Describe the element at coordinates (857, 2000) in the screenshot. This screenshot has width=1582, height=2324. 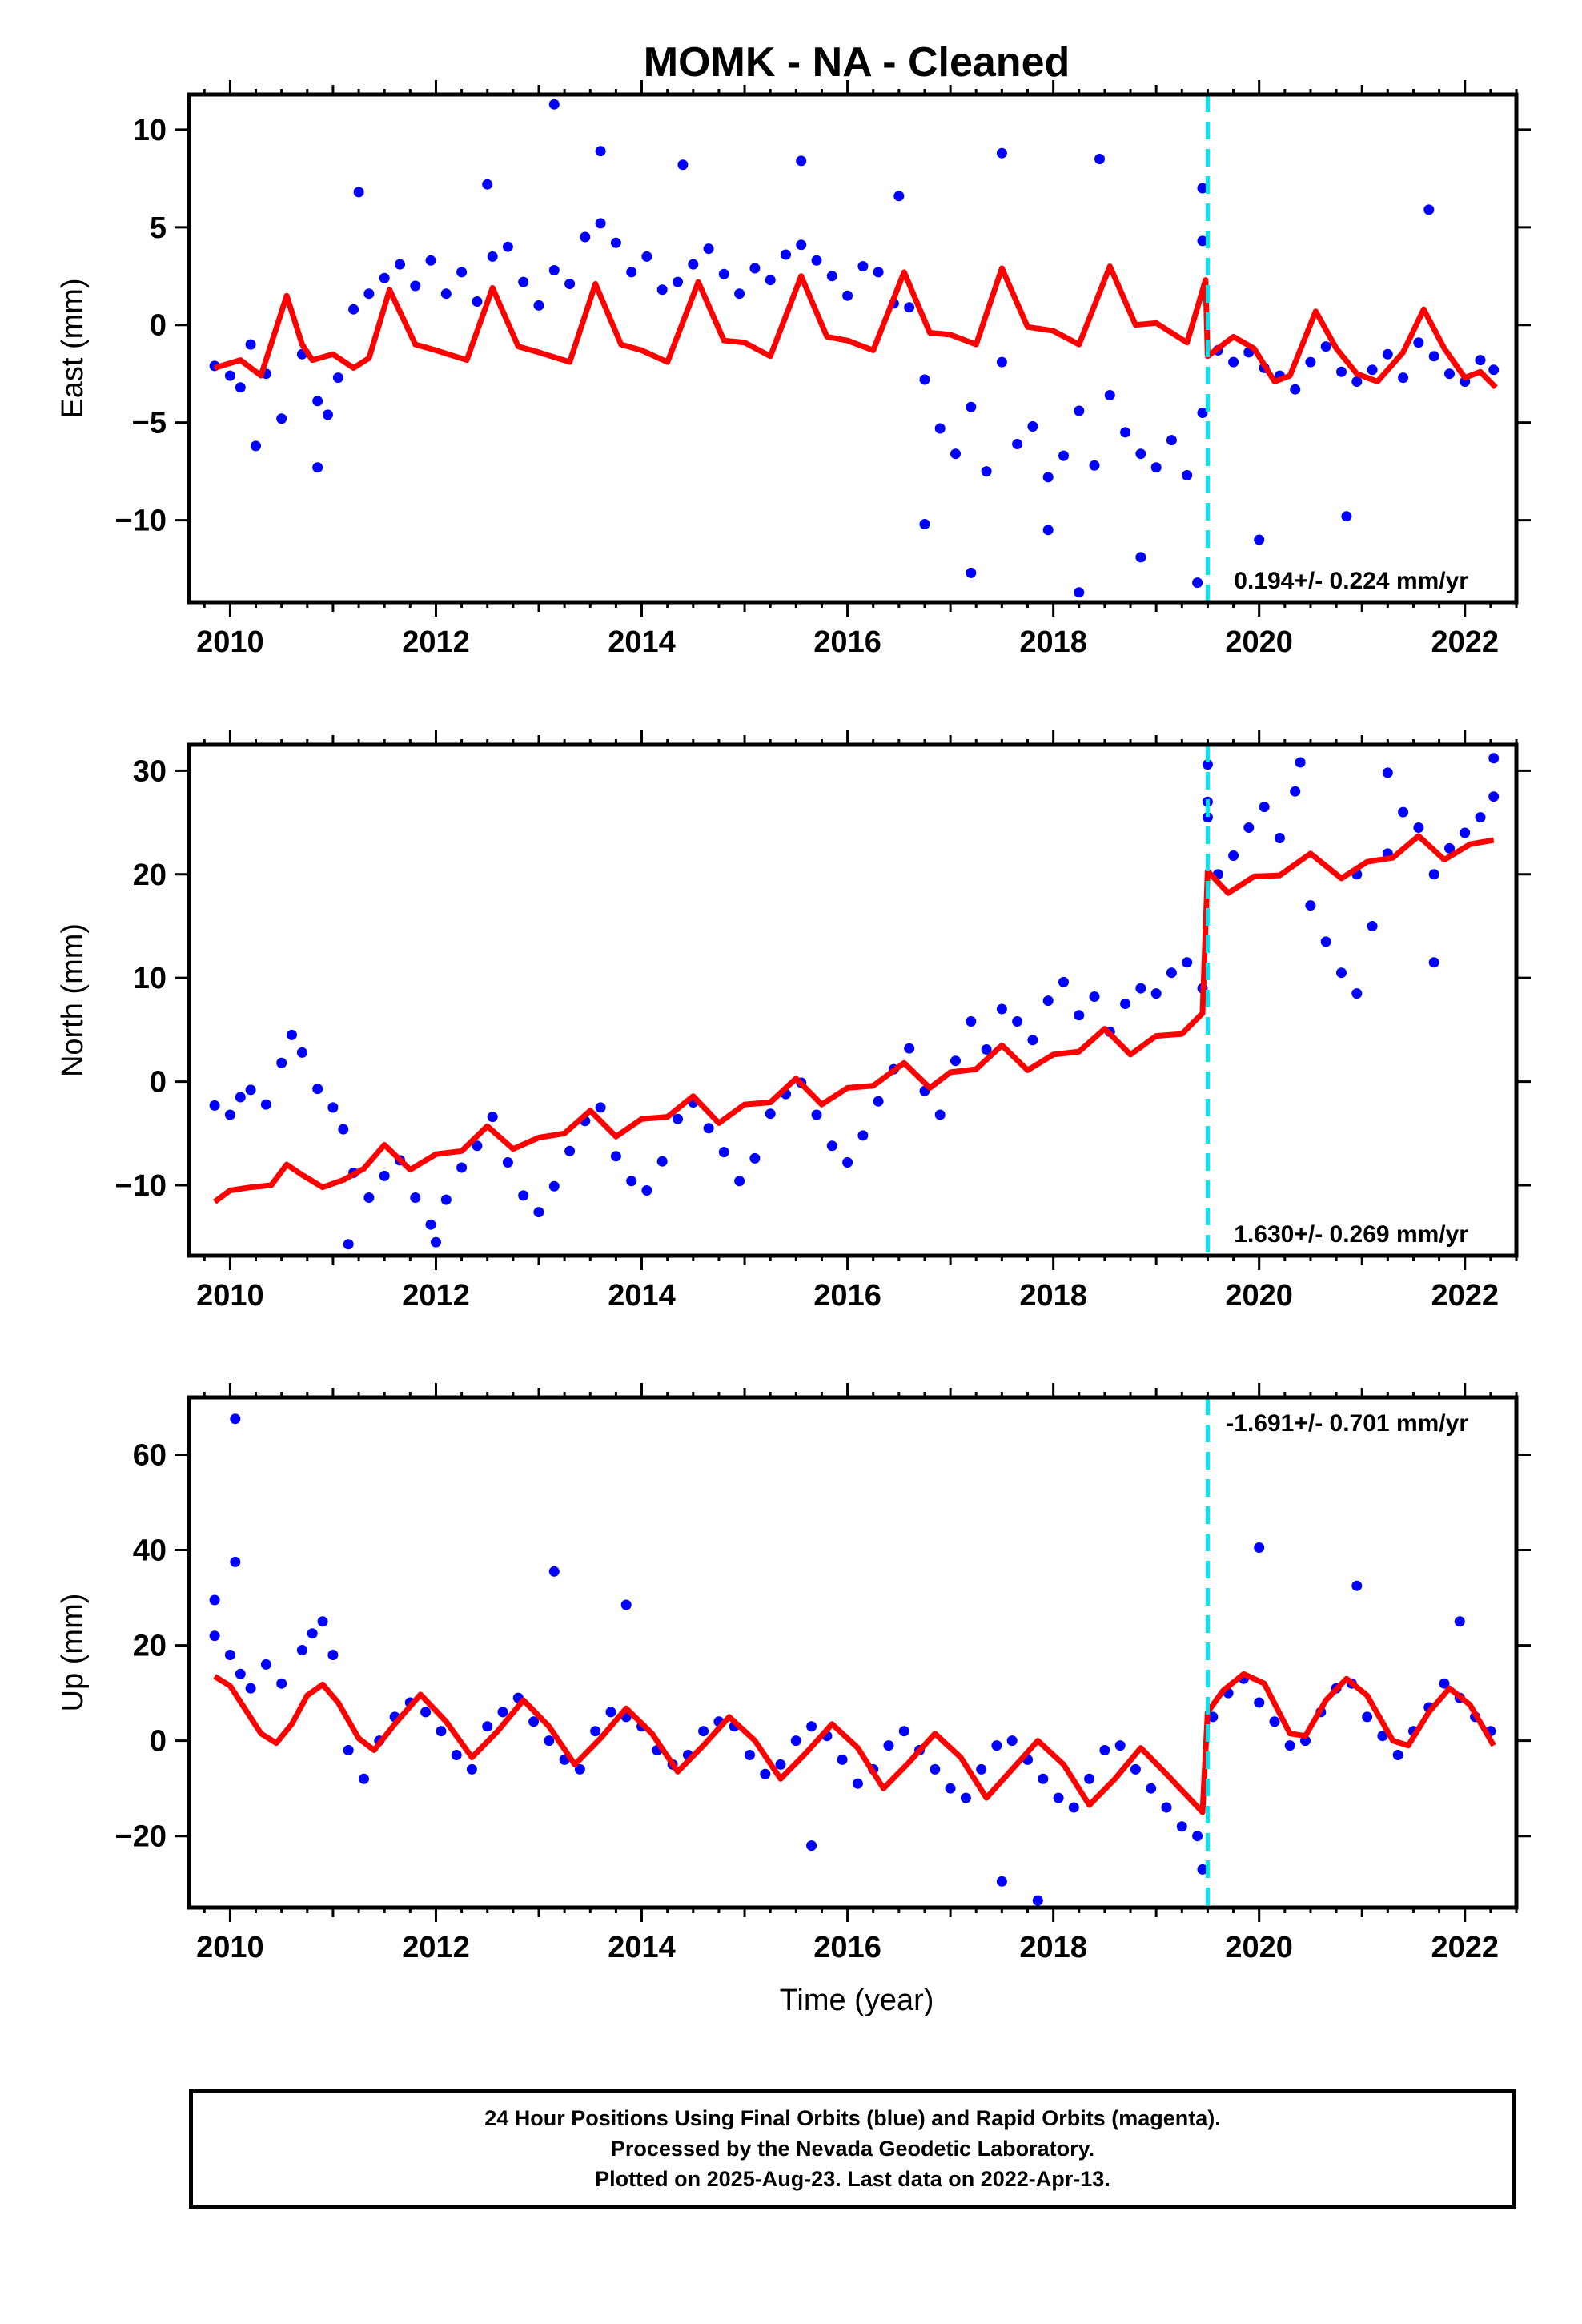
I see `x-axis-label: Time (year)` at that location.